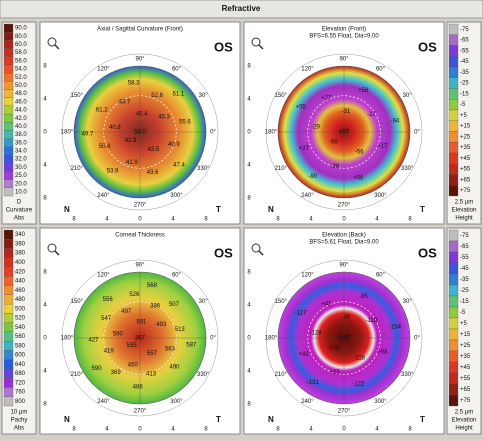  Describe the element at coordinates (52, 248) in the screenshot. I see `zoom-icon` at that location.